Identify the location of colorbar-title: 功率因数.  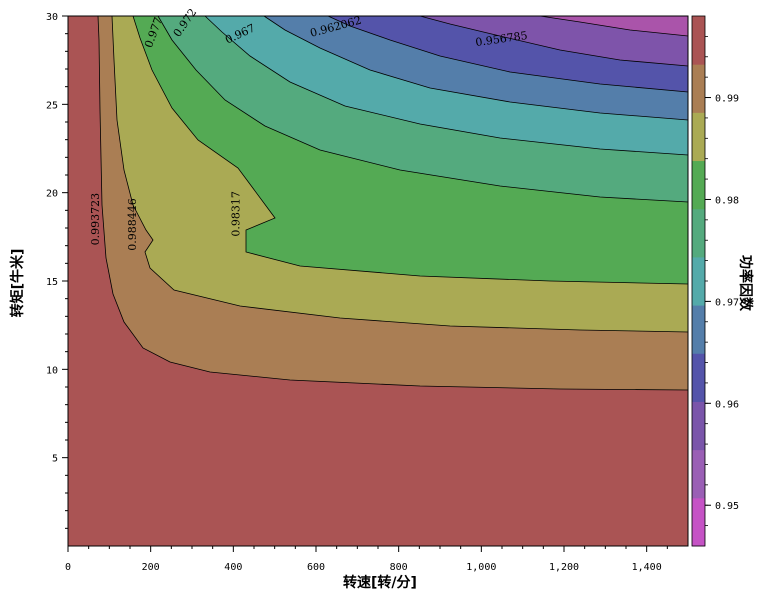
(745, 283).